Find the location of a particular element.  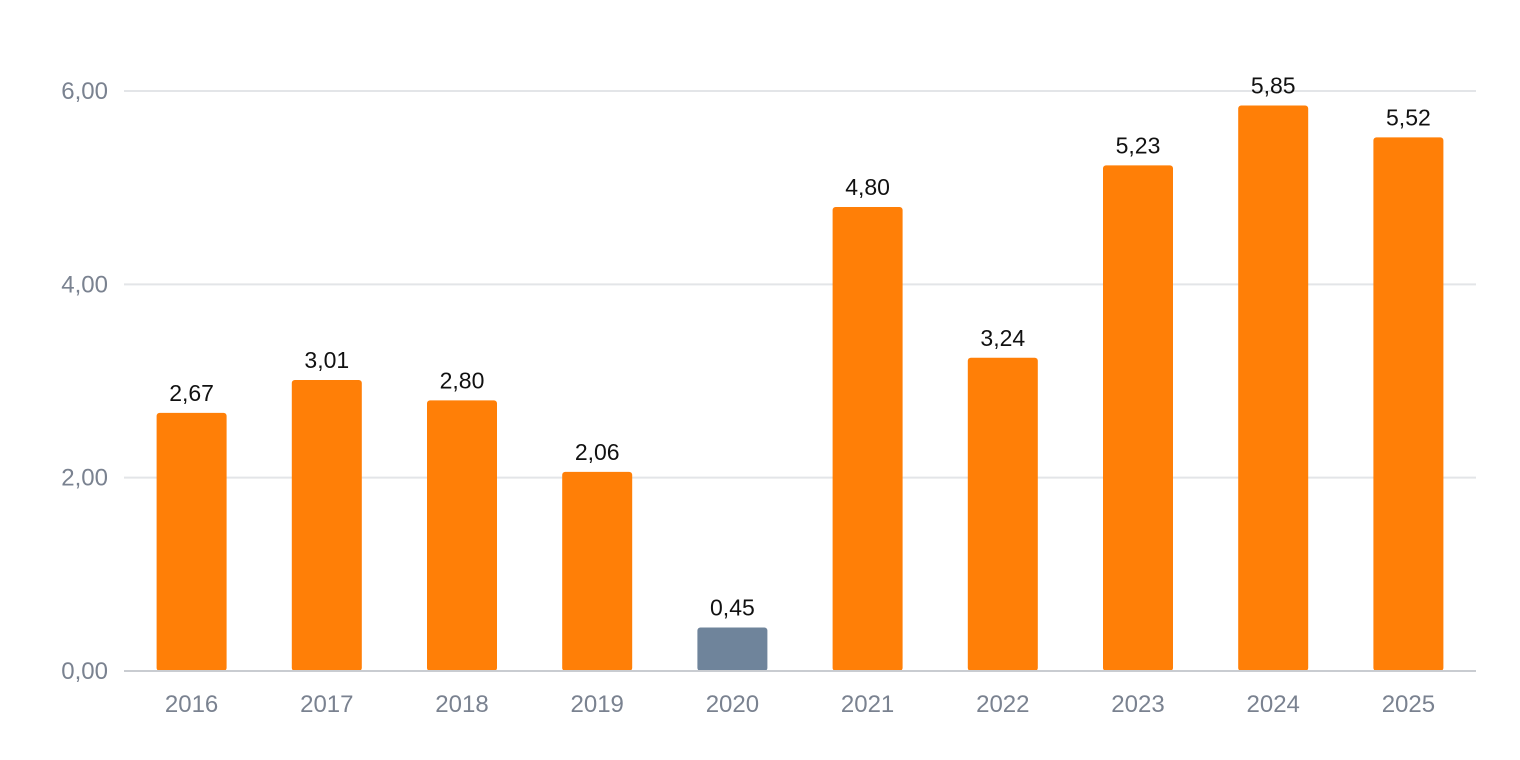

bar-2019 is located at coordinates (597, 571).